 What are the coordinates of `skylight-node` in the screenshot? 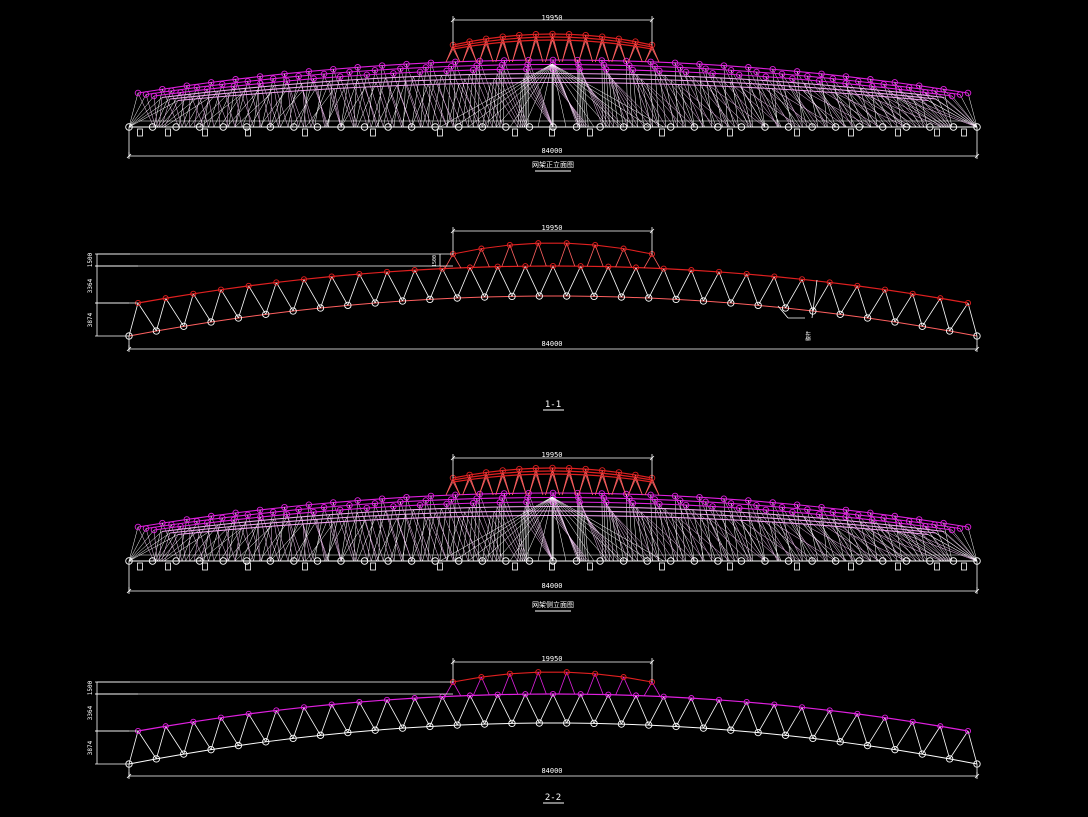 It's located at (595, 673).